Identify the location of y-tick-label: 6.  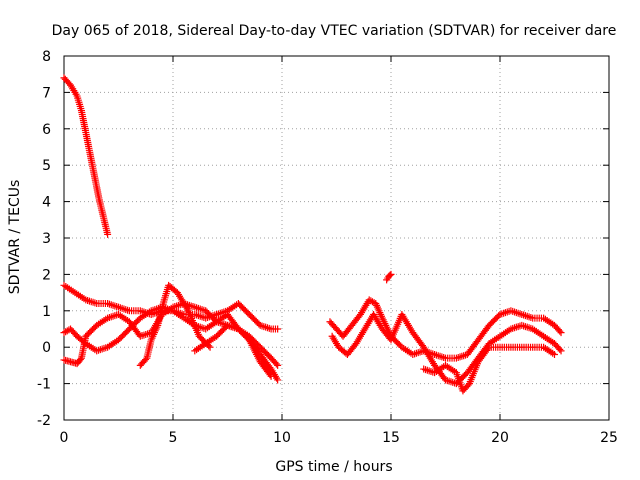
(46, 130).